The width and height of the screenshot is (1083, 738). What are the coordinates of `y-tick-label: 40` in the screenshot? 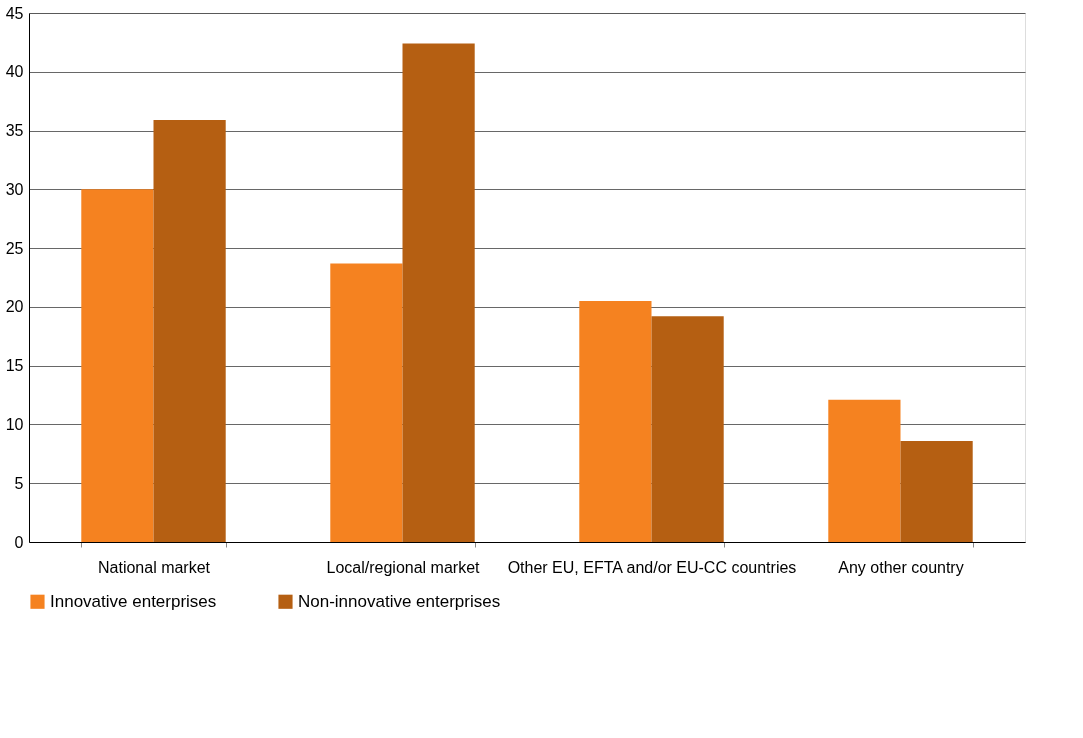 It's located at (14, 72).